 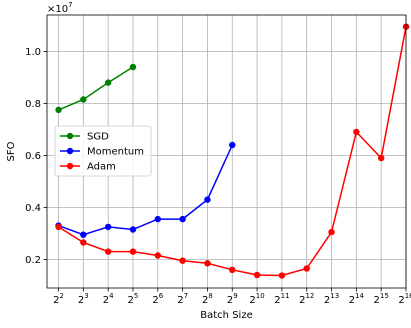 I want to click on x-tick-label: 216, so click(x=404, y=299).